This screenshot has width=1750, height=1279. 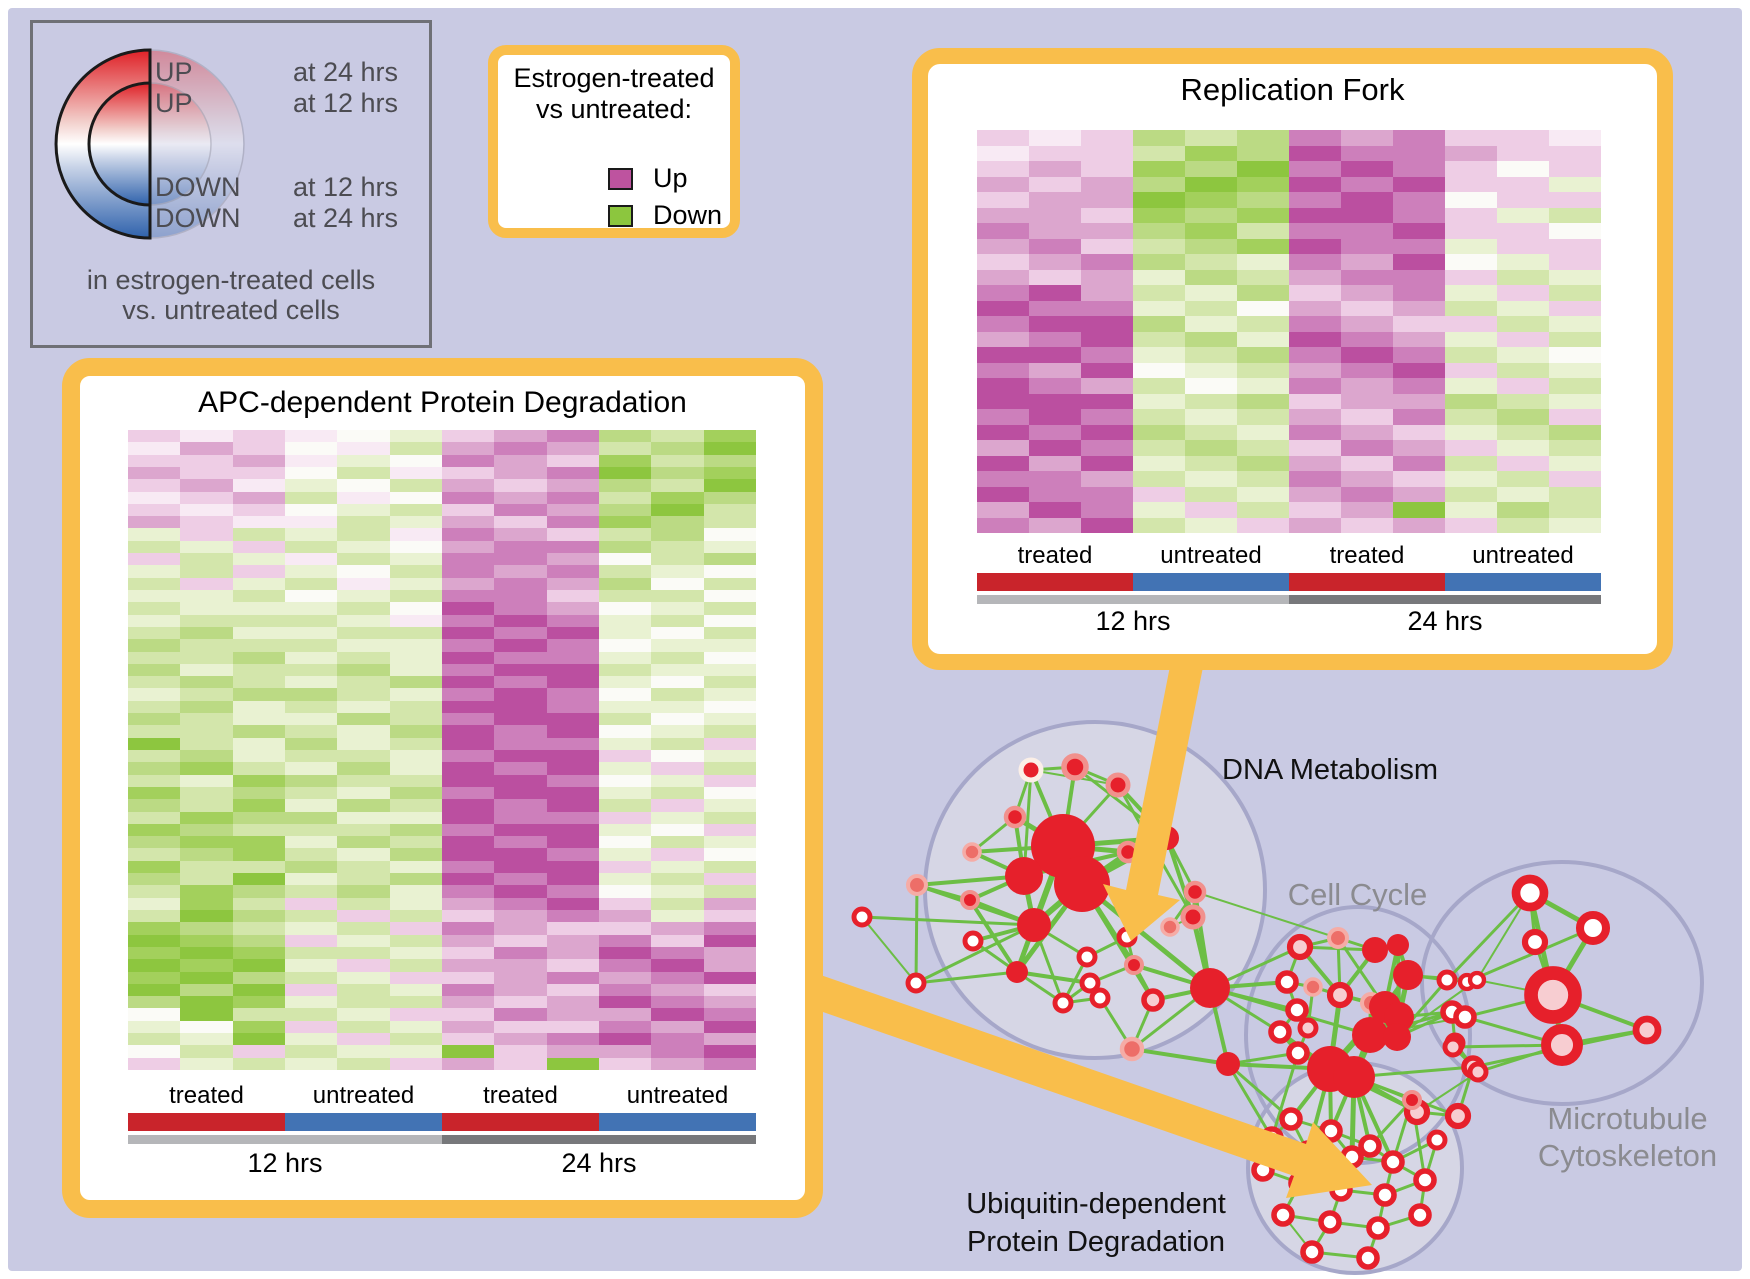 I want to click on apc-treatment-bars, so click(x=442, y=1122).